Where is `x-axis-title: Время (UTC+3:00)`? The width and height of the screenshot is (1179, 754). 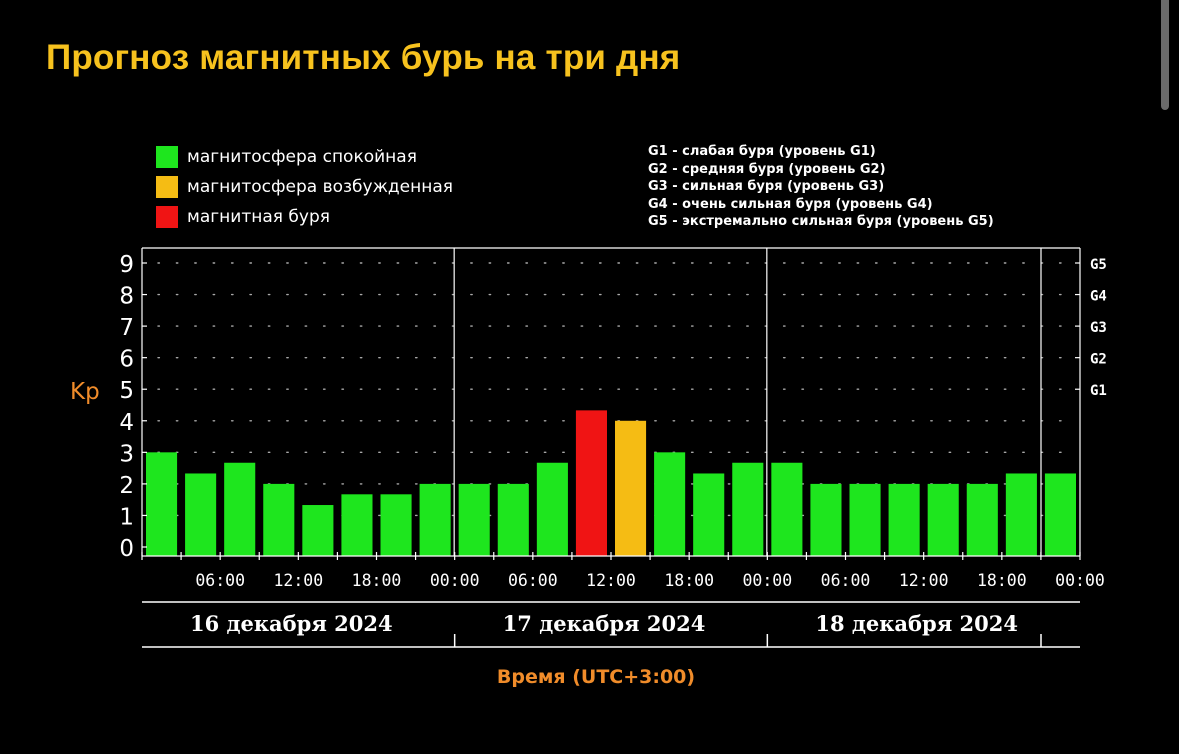 x-axis-title: Время (UTC+3:00) is located at coordinates (596, 677).